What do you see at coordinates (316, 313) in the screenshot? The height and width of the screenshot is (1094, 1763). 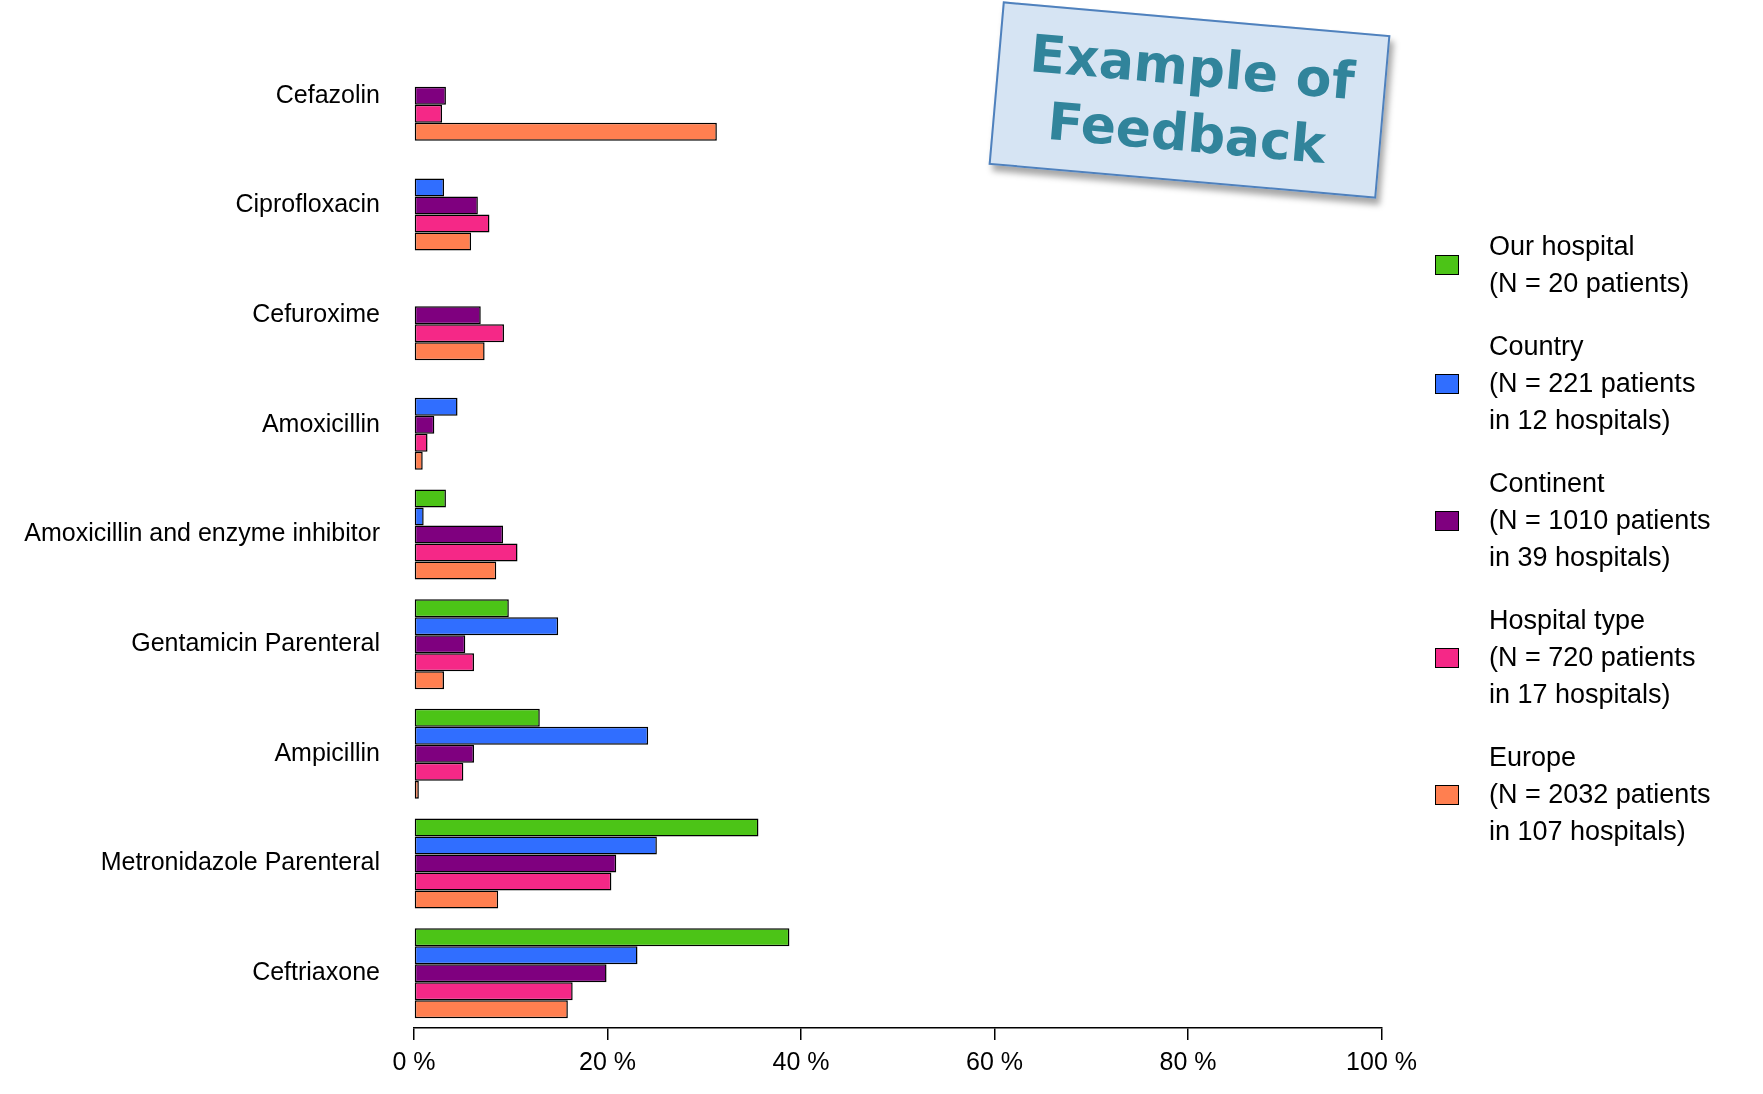 I see `y-tick-label: Cefuroxime` at bounding box center [316, 313].